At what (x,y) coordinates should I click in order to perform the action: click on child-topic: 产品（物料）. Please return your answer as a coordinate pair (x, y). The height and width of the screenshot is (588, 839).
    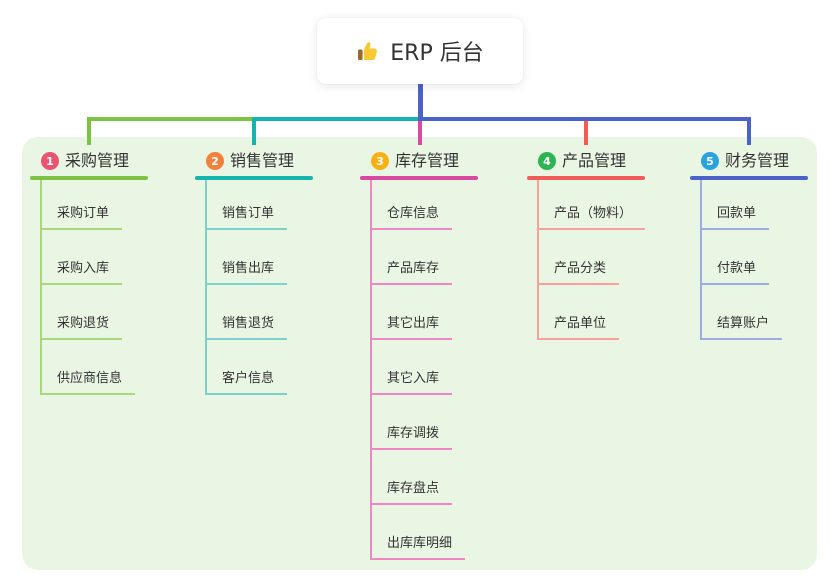
    Looking at the image, I should click on (591, 216).